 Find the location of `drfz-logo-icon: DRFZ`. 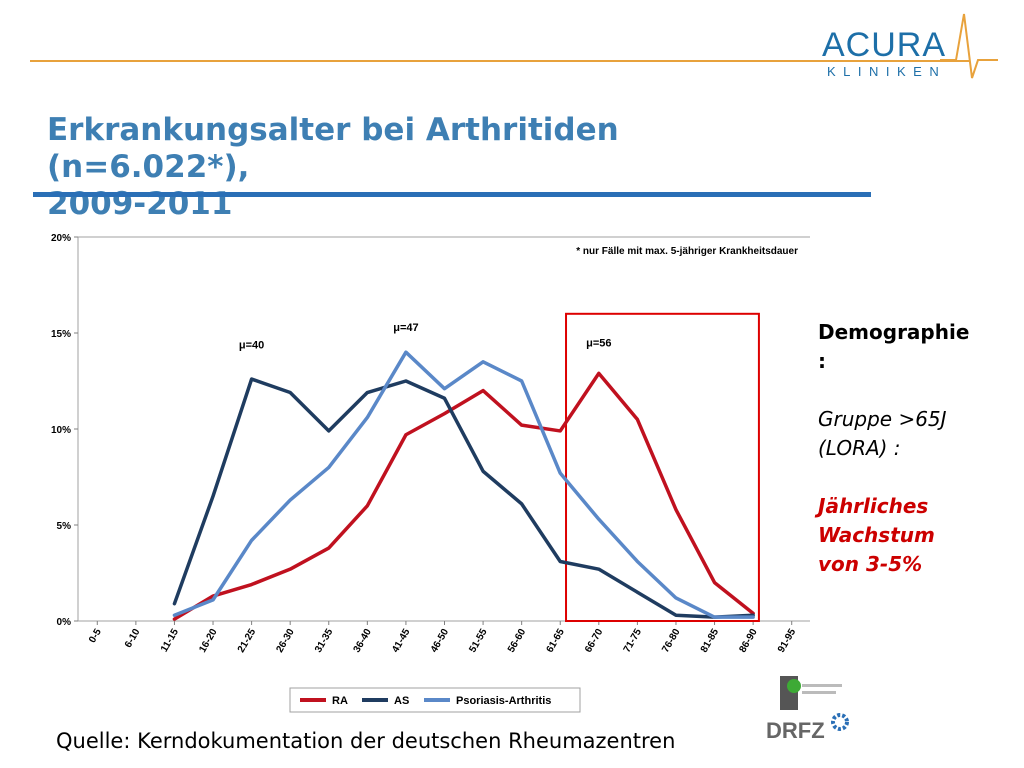

drfz-logo-icon: DRFZ is located at coordinates (807, 709).